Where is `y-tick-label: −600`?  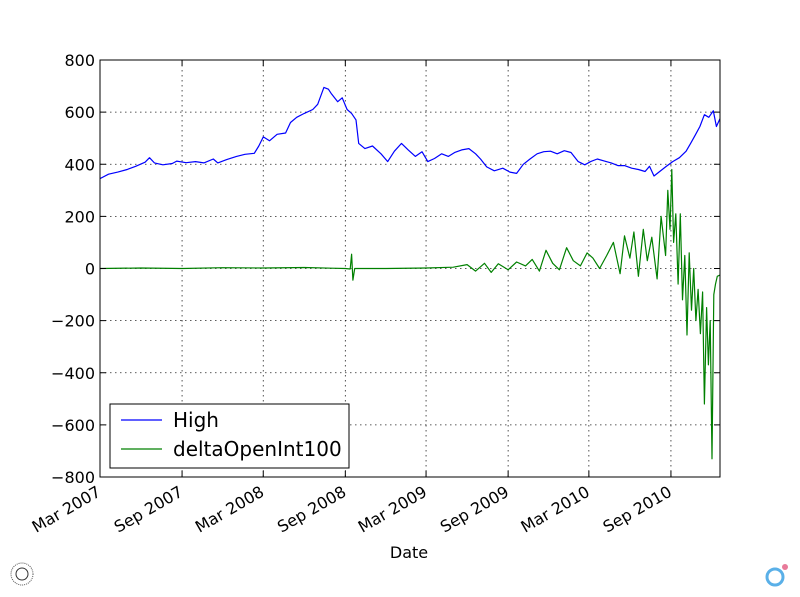
y-tick-label: −600 is located at coordinates (73, 425).